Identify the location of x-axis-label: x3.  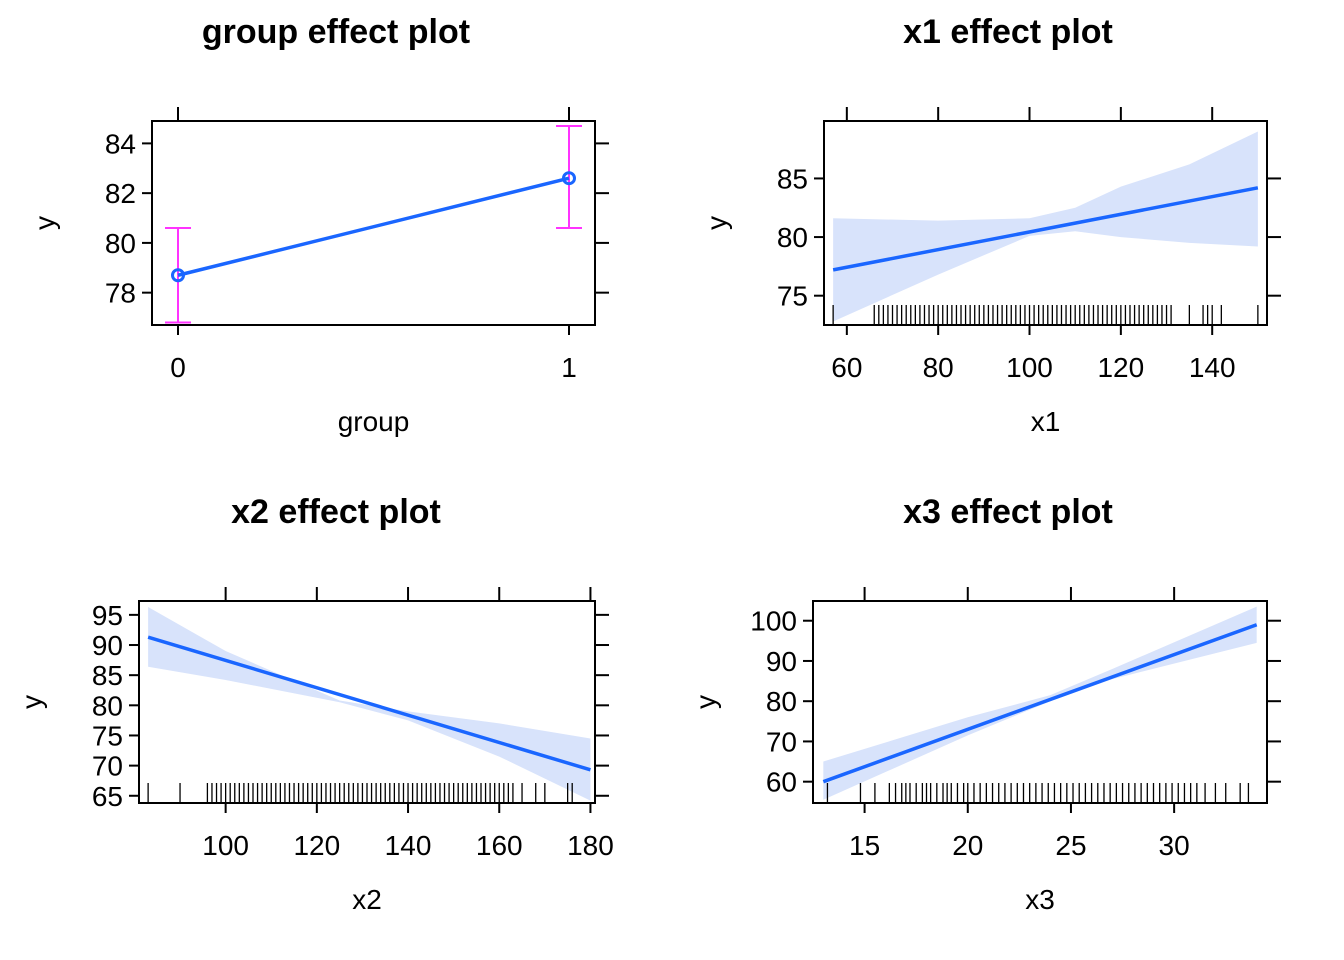
(1040, 899).